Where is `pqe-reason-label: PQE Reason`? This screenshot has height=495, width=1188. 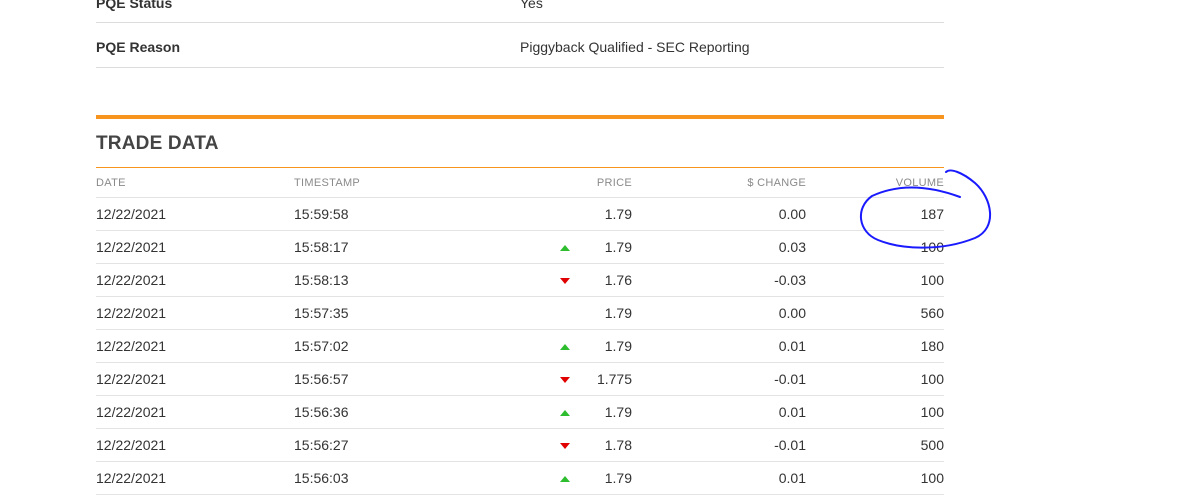 pqe-reason-label: PQE Reason is located at coordinates (138, 47).